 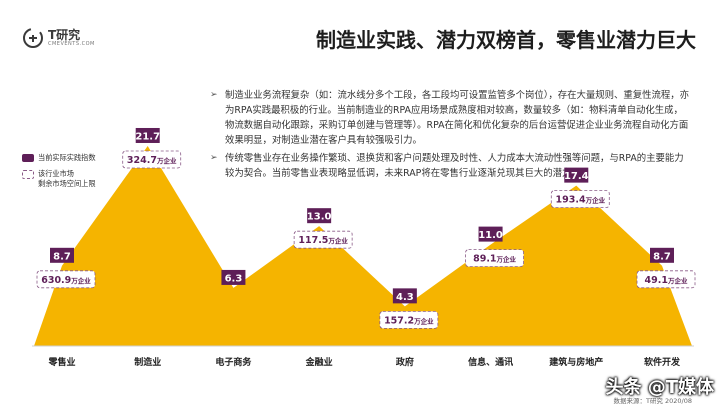 I want to click on legend-item-space: 该行业市场 剩余市场空间上限, so click(x=59, y=179).